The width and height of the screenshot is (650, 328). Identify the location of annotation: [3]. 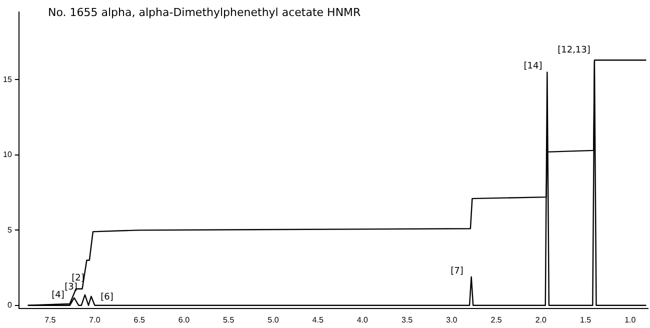
(71, 287).